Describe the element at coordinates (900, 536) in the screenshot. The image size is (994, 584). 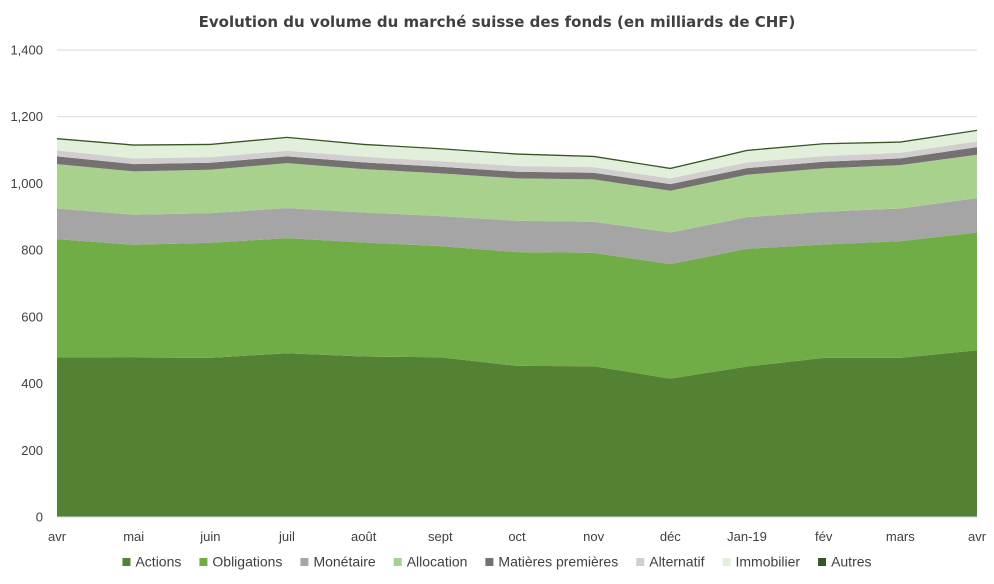
I see `x-tick-label: mars` at that location.